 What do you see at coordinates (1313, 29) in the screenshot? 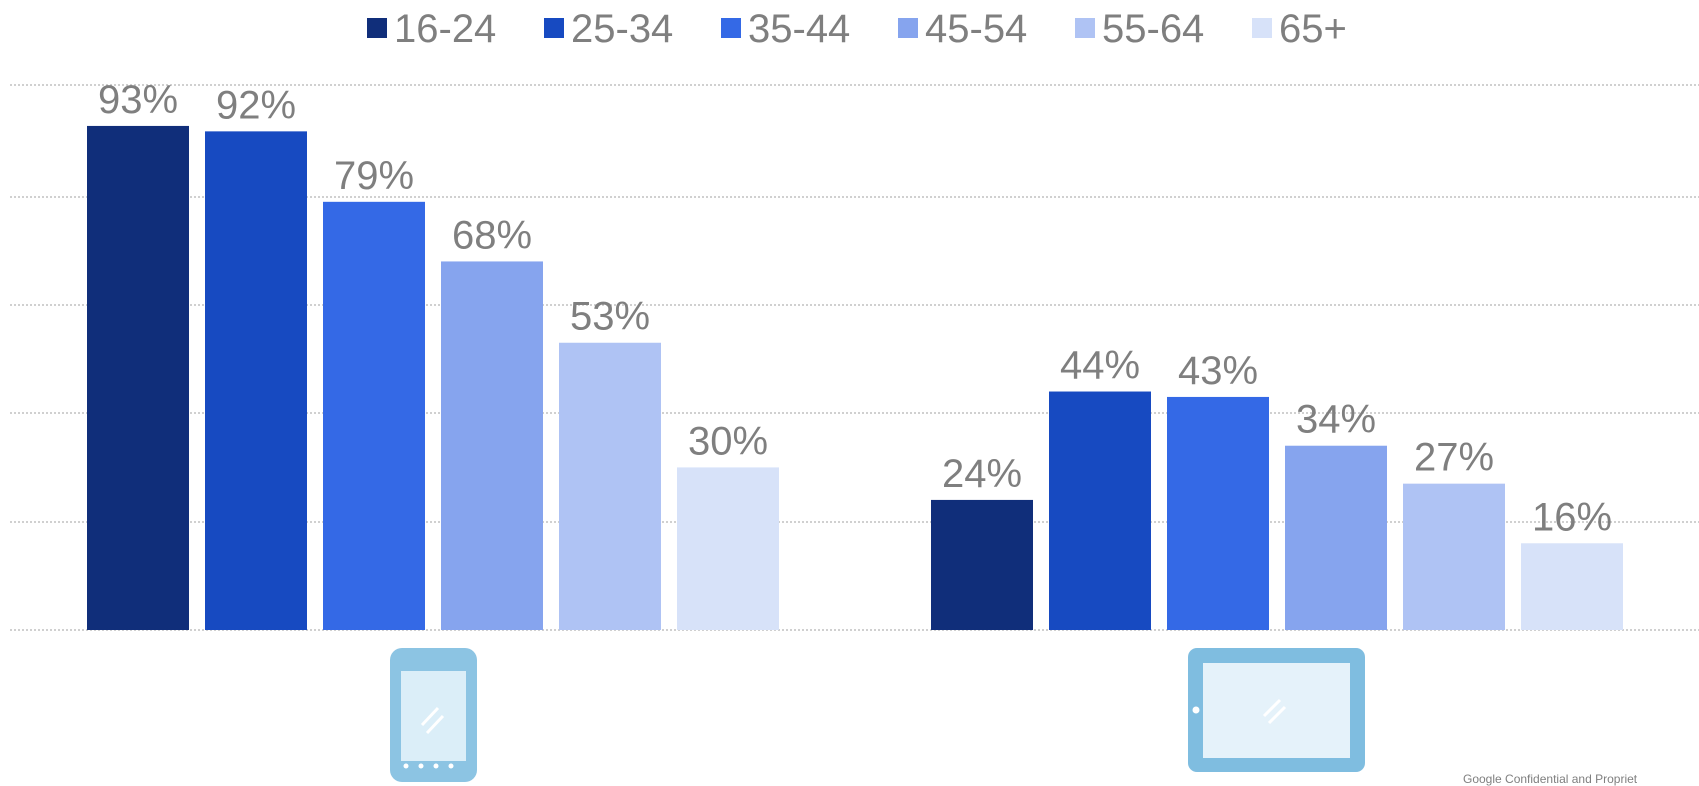
I see `legend-label: 65+` at bounding box center [1313, 29].